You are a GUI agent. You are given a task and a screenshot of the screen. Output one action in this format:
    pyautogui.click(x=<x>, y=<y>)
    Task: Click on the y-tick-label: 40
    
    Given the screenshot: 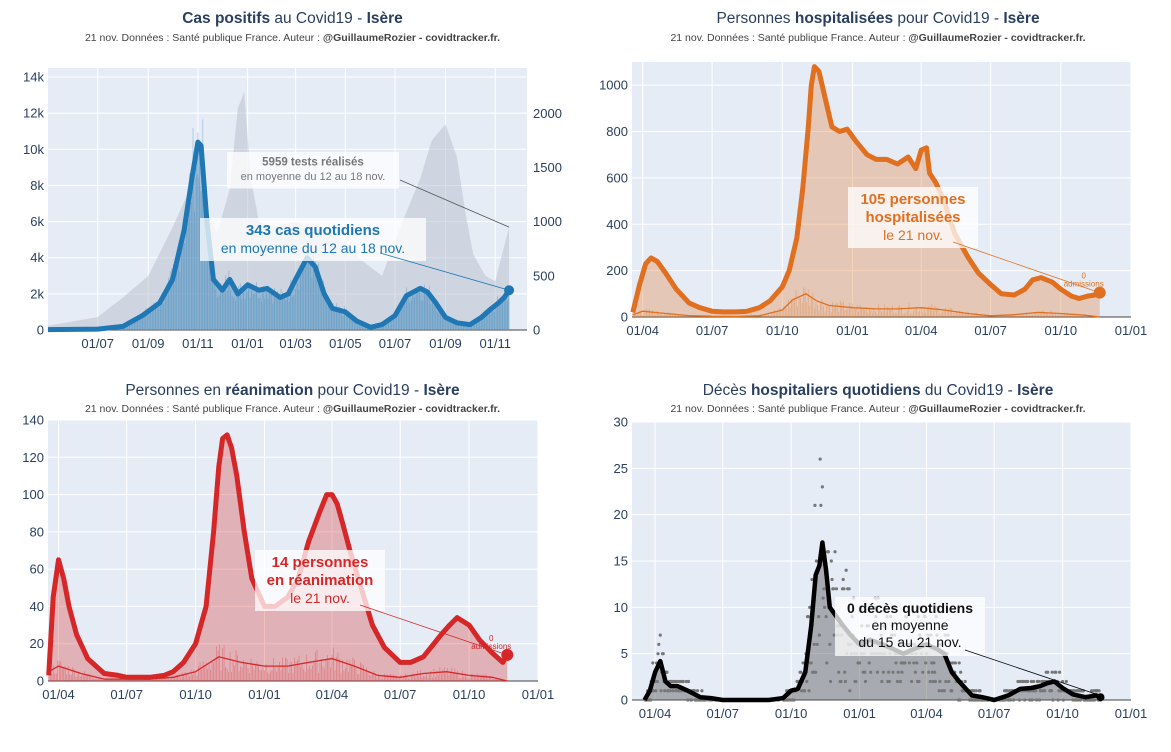 What is the action you would take?
    pyautogui.click(x=37, y=606)
    